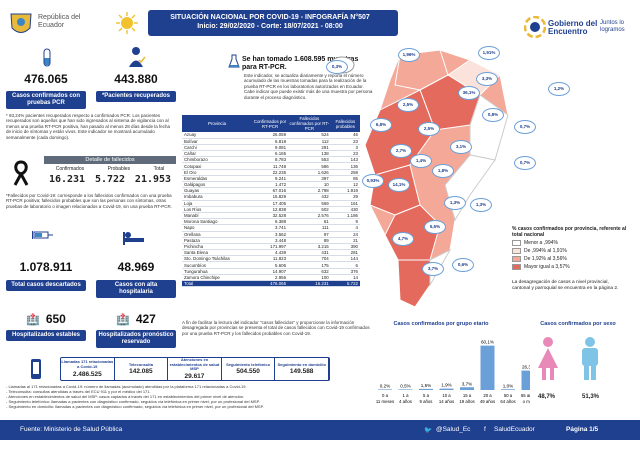 The height and width of the screenshot is (461, 640). What do you see at coordinates (217, 154) in the screenshot?
I see `table-cell: Cañar` at bounding box center [217, 154].